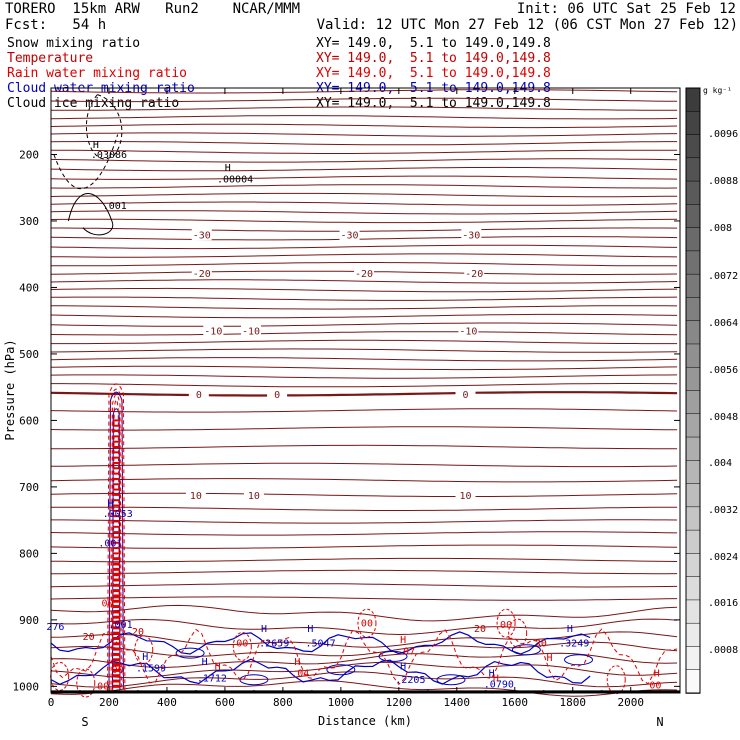  I want to click on contour-annotation: .1712, so click(212, 679).